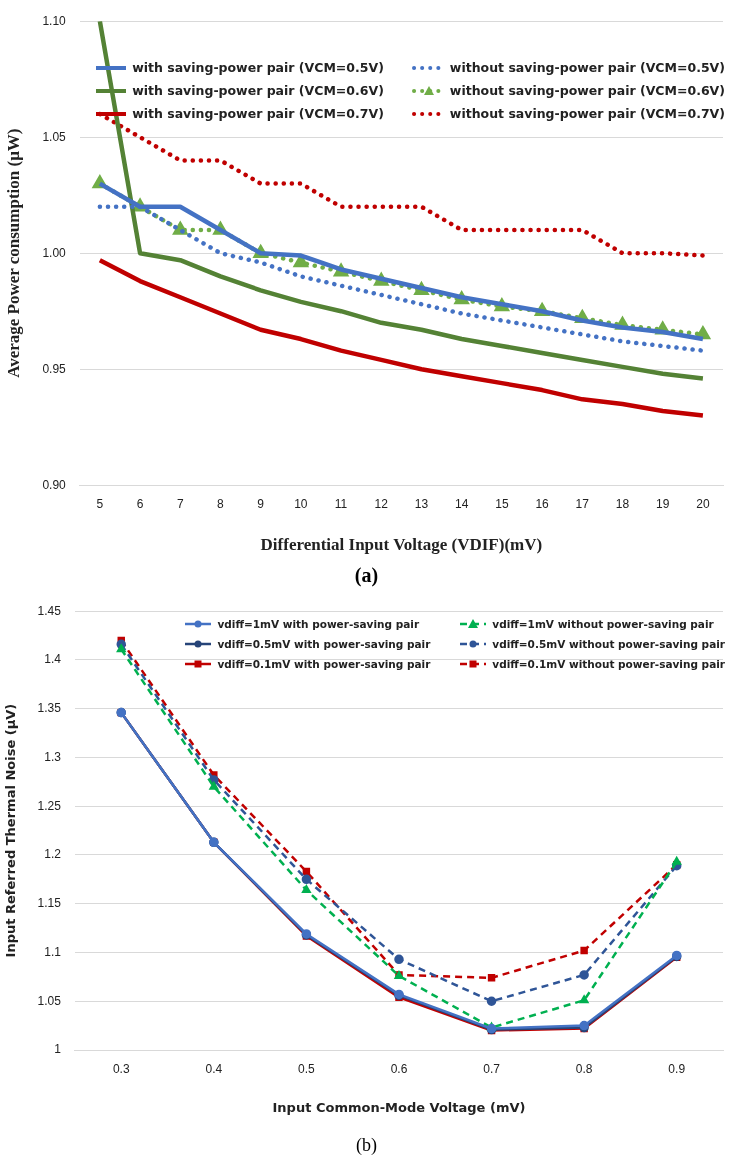 The height and width of the screenshot is (1169, 733). I want to click on x-tick-label: 17, so click(582, 503).